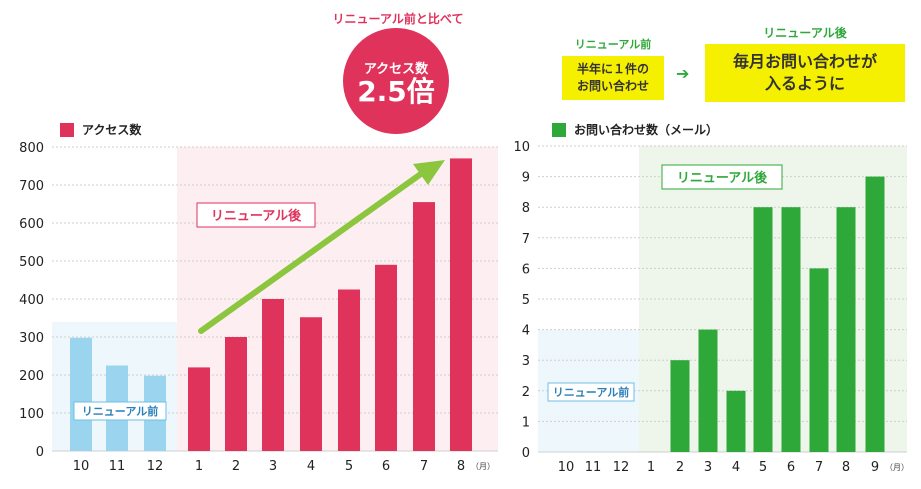 The height and width of the screenshot is (489, 921). Describe the element at coordinates (117, 466) in the screenshot. I see `x-tick-label-c1: 11` at that location.